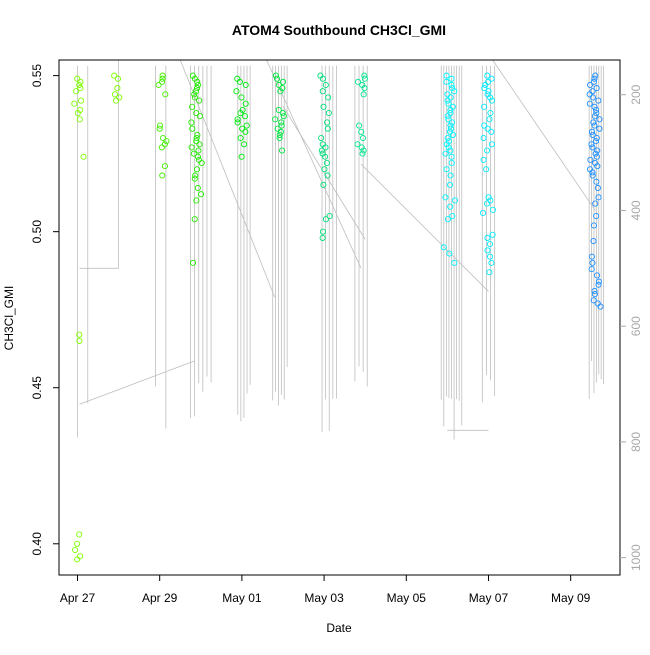  I want to click on y-tick-label: 0.45, so click(37, 388).